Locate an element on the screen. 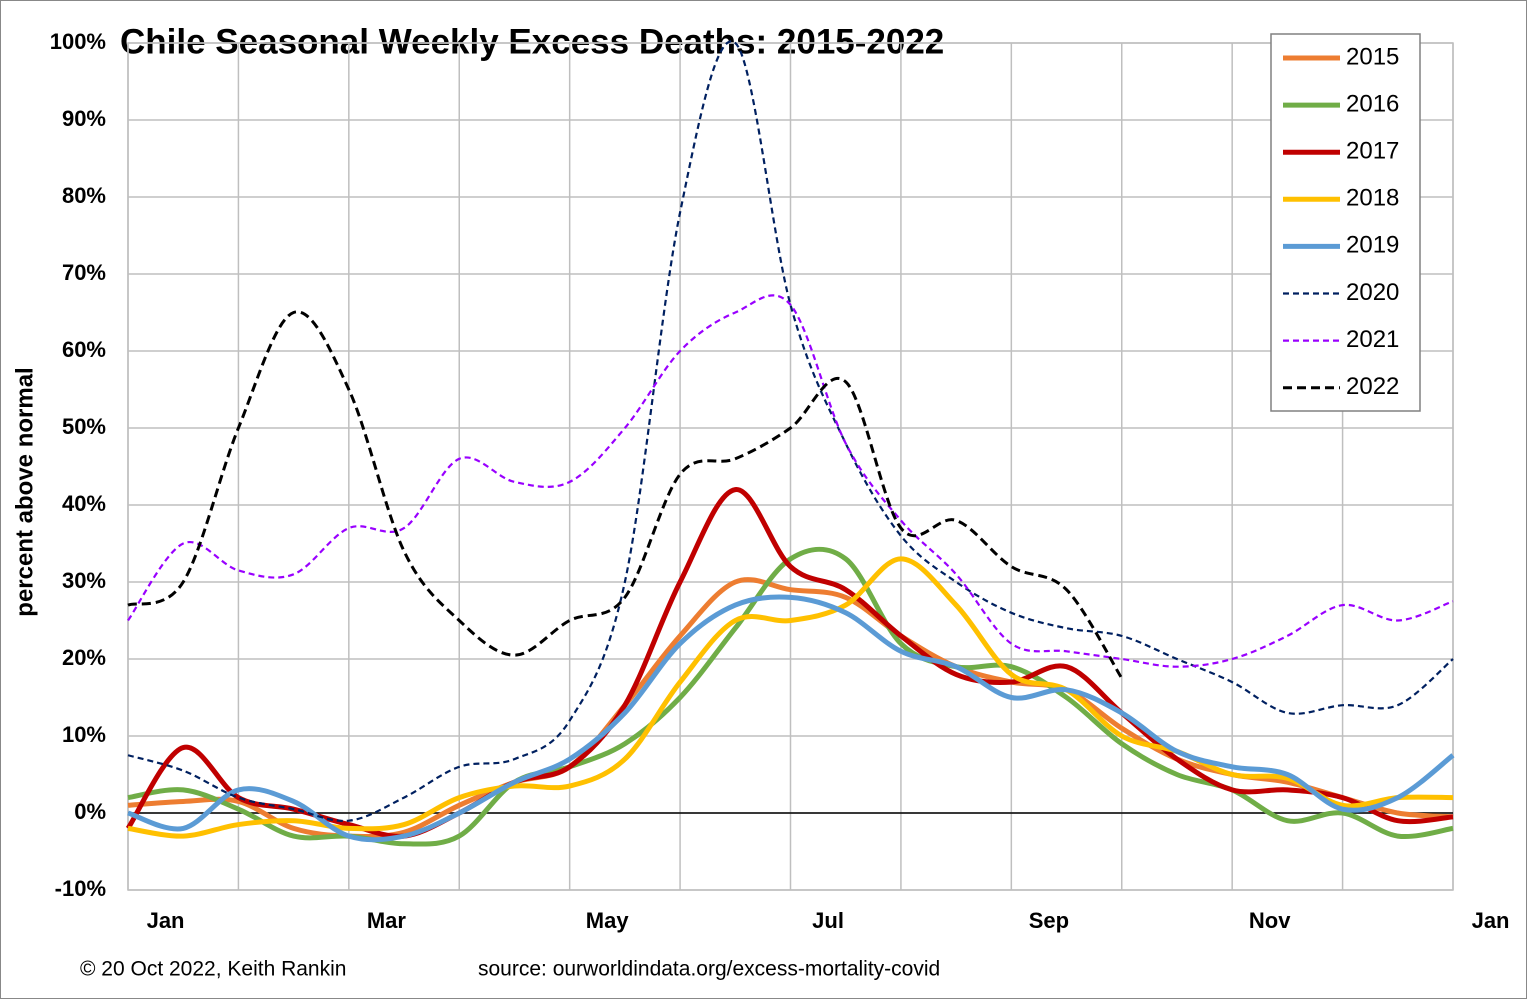  y-tick-label: 30% is located at coordinates (84, 580).